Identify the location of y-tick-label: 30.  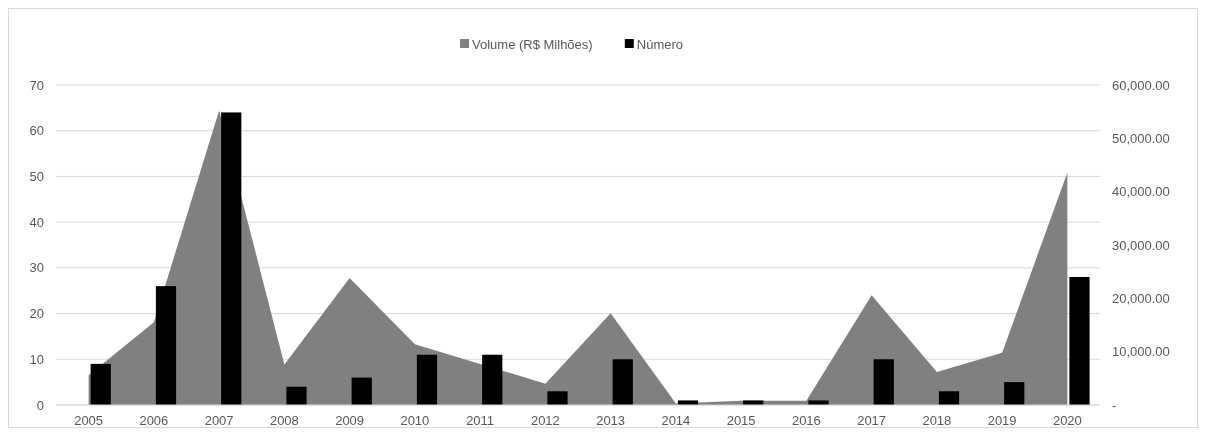
(36, 268).